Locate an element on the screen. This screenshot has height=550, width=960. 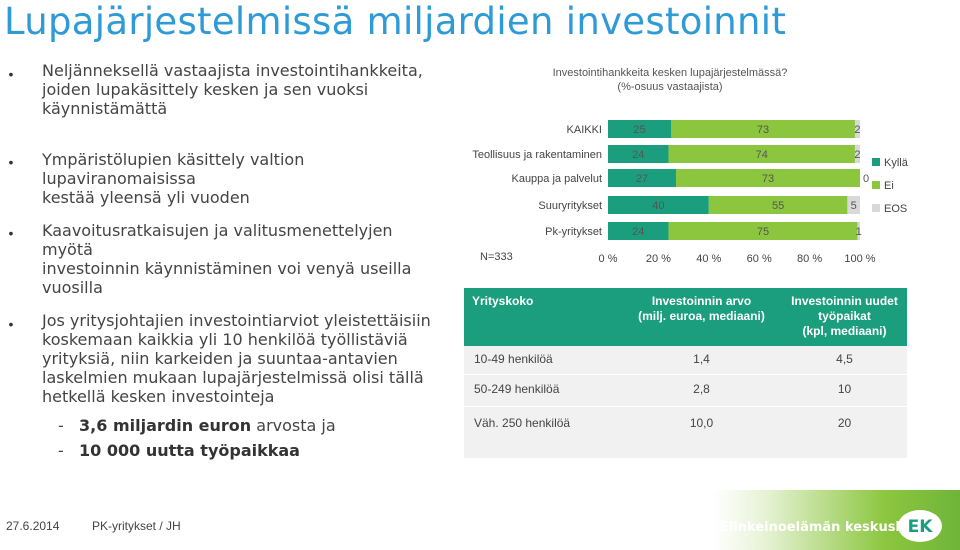
cell-value: 1,4 is located at coordinates (701, 359).